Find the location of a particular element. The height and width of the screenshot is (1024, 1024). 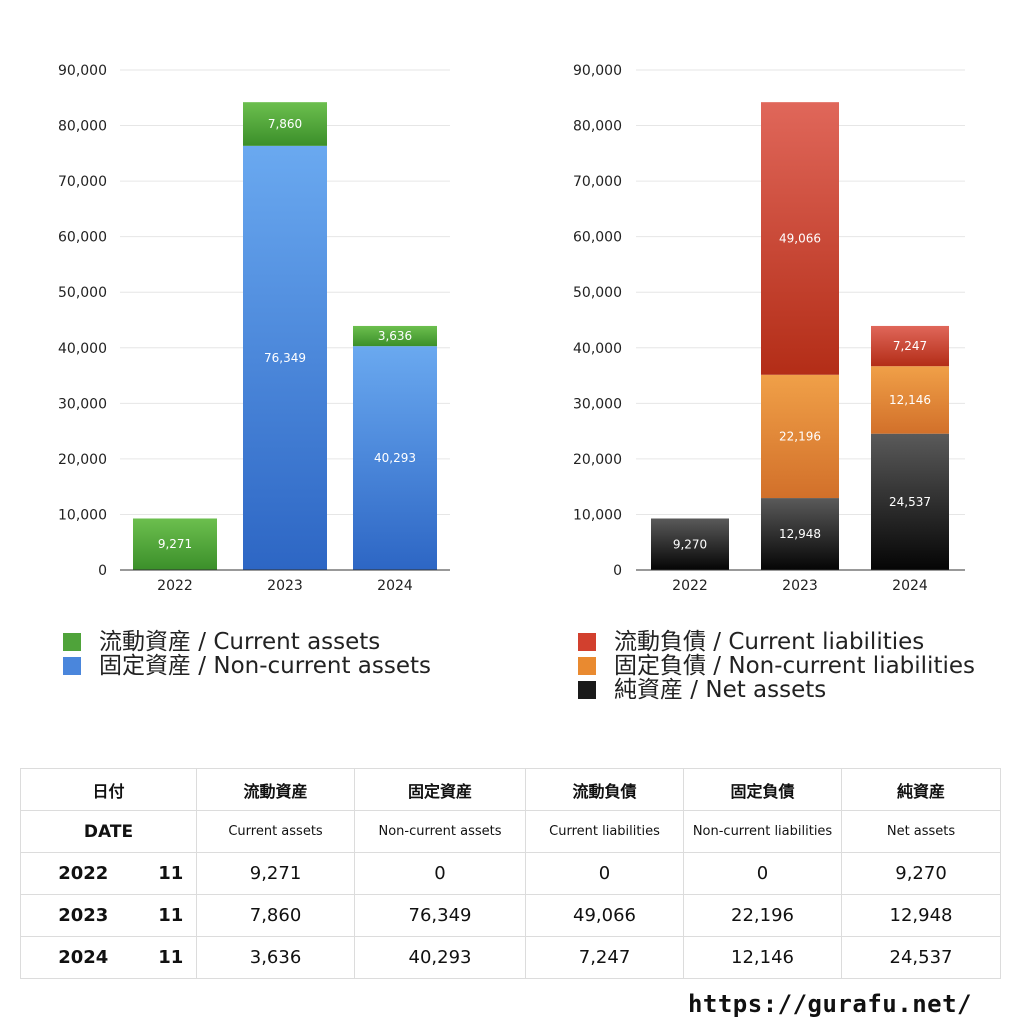

header-current-liabilities-jp: 流動負債 is located at coordinates (605, 789).